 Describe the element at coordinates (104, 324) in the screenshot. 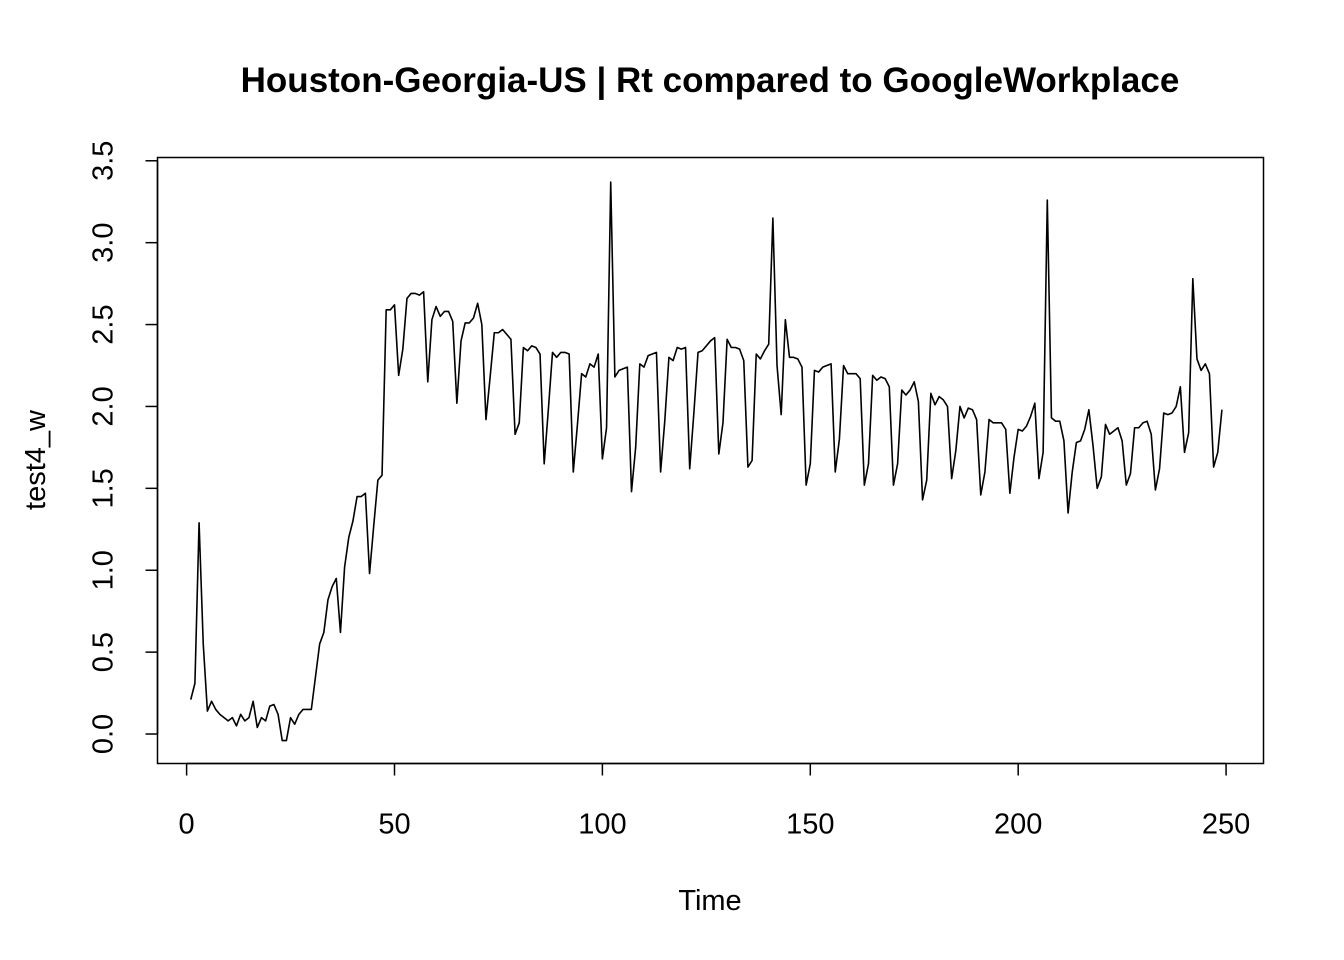

I see `y-tick-label: 2.5` at that location.